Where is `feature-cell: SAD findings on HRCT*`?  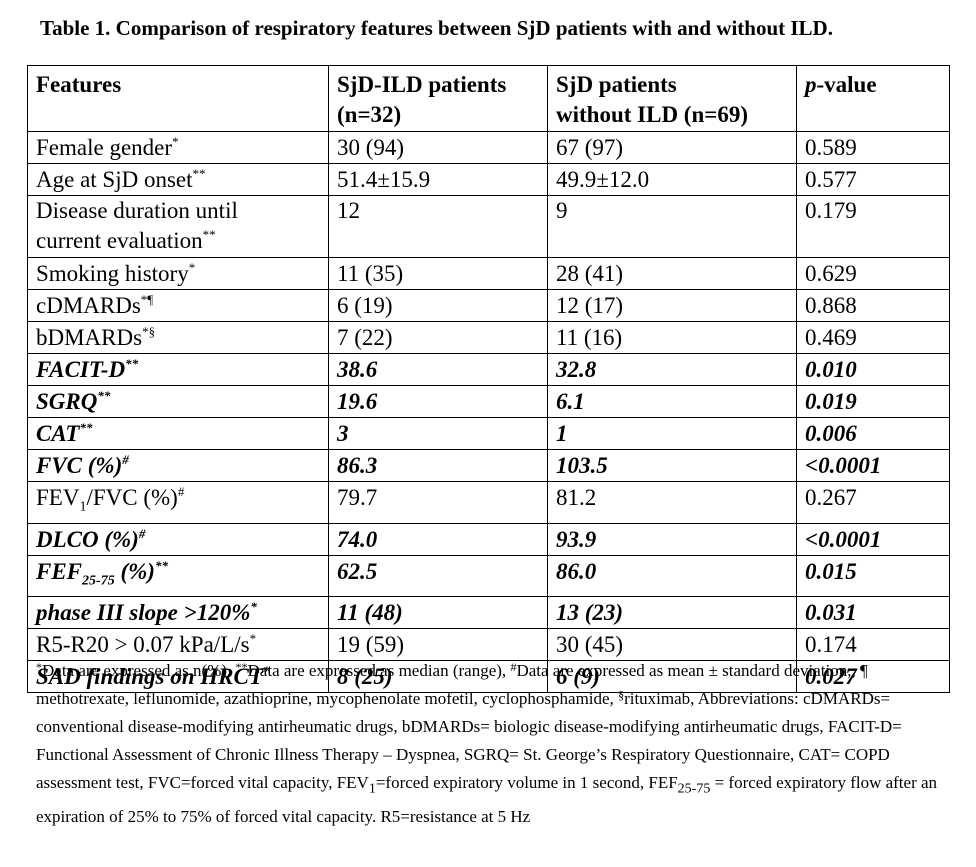 feature-cell: SAD findings on HRCT* is located at coordinates (178, 677).